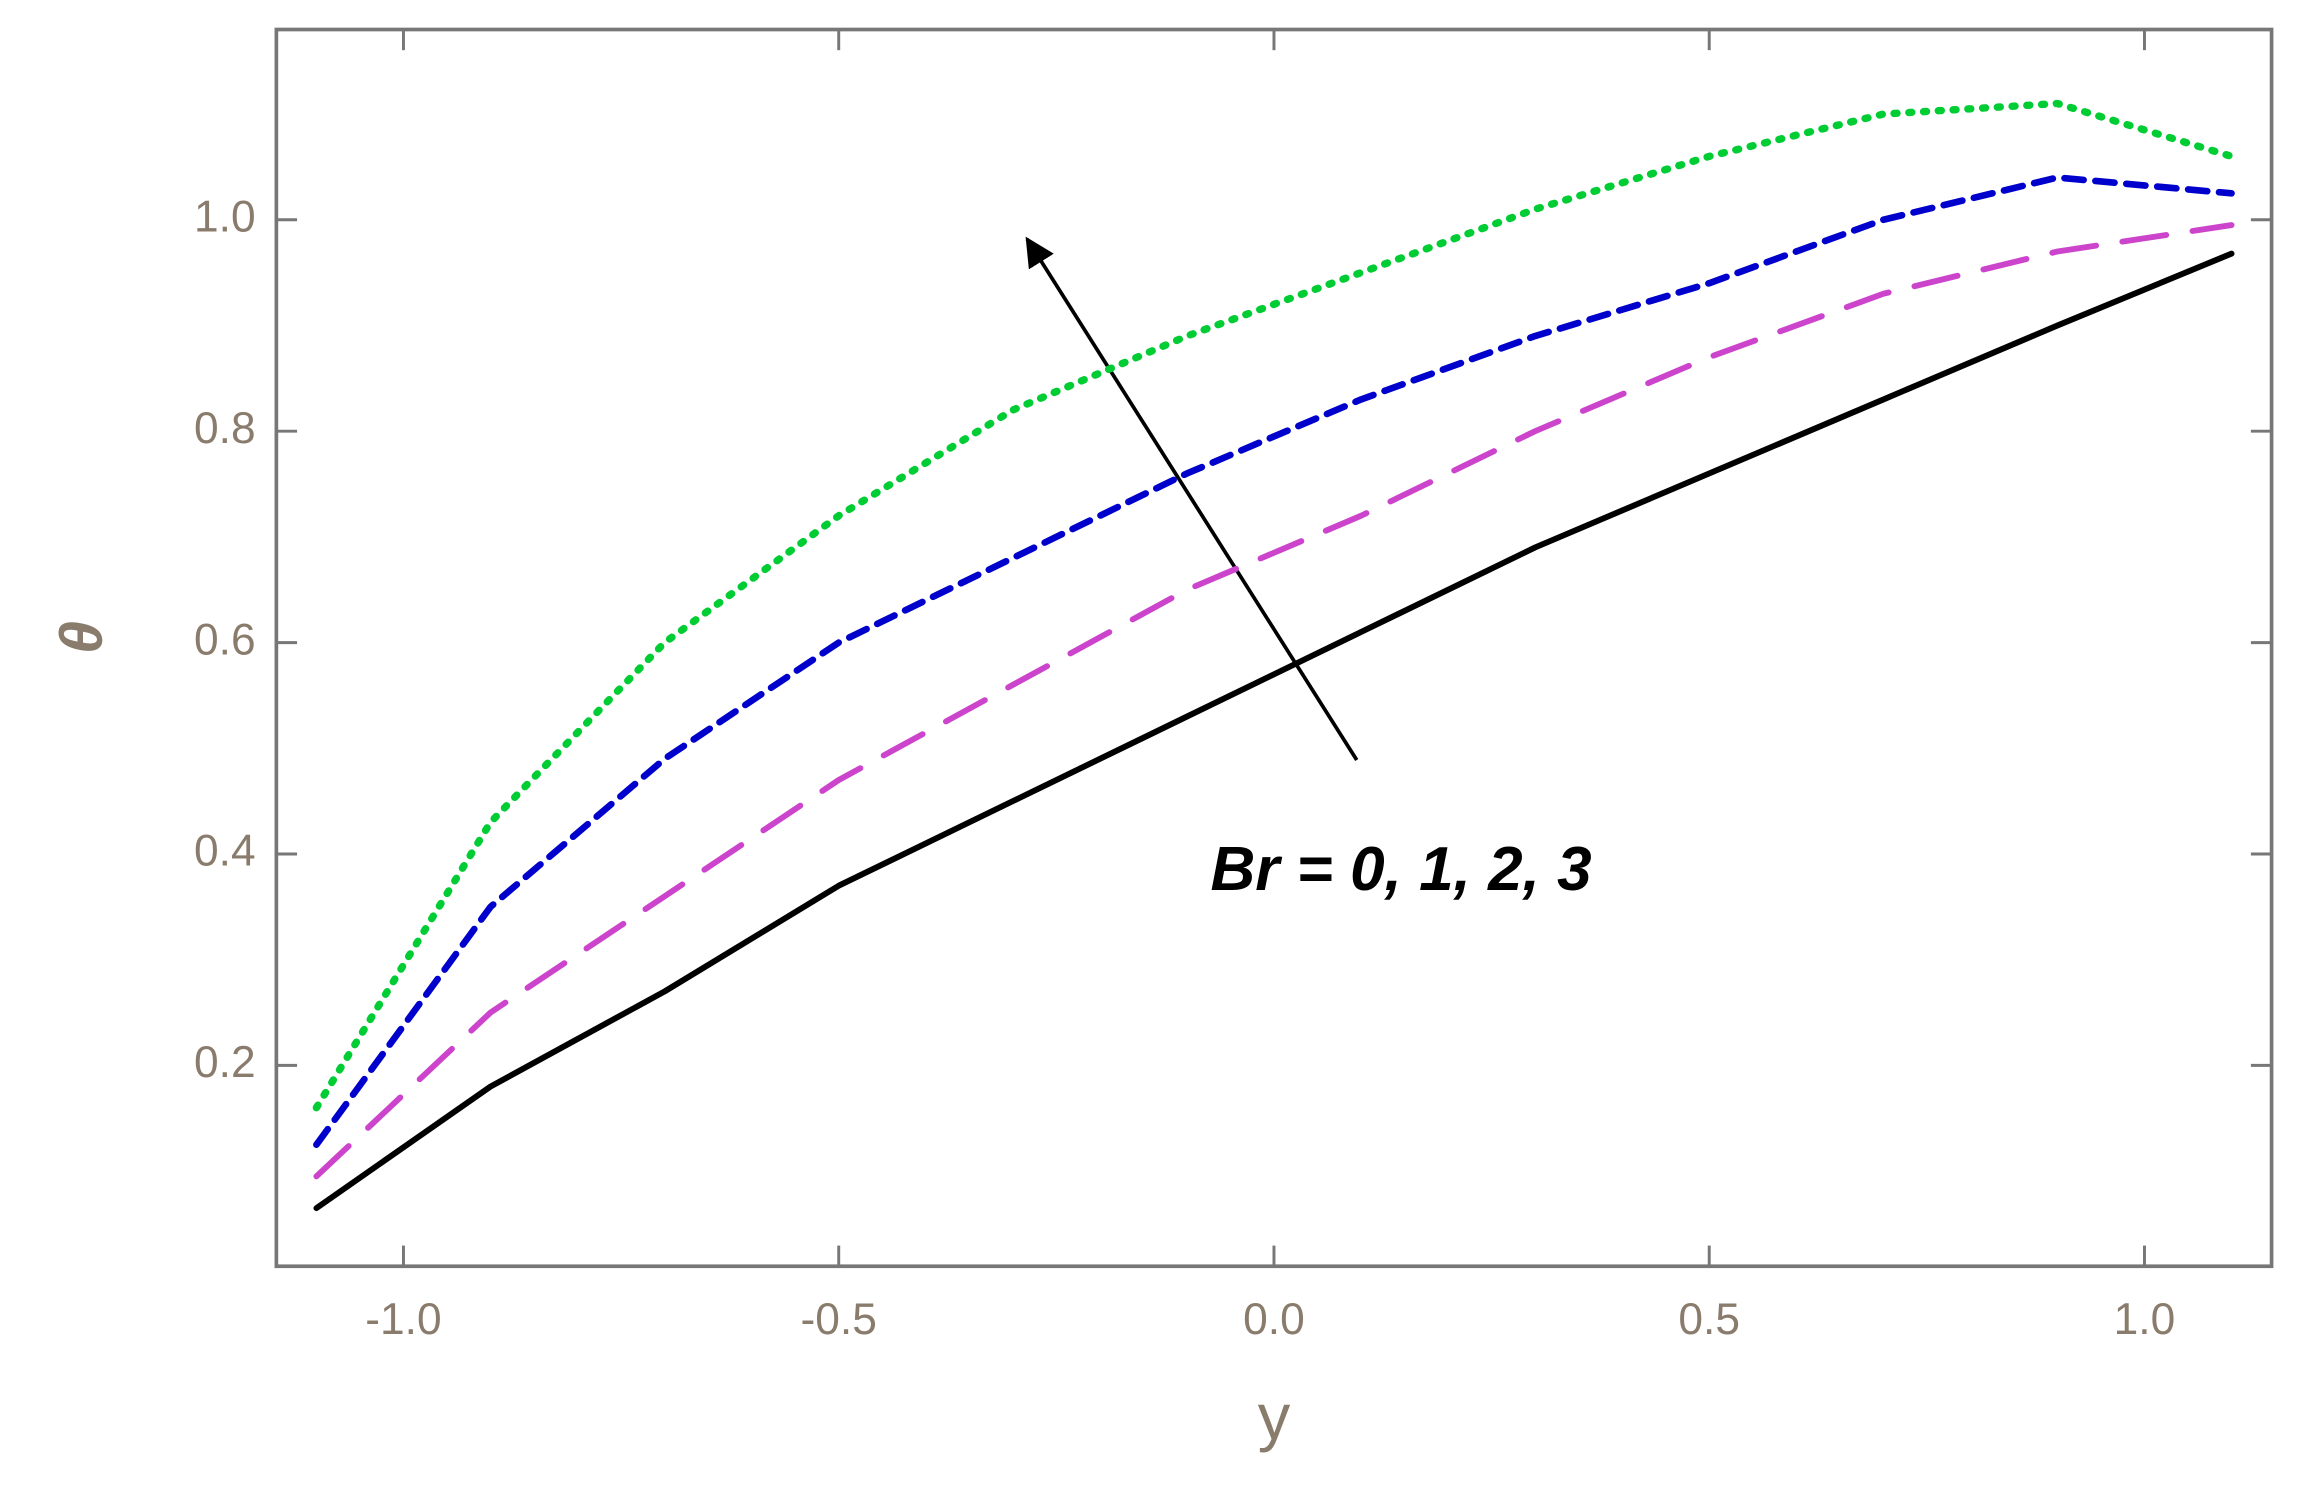 This screenshot has width=2310, height=1495. I want to click on y-tick-label: 0.2, so click(225, 1062).